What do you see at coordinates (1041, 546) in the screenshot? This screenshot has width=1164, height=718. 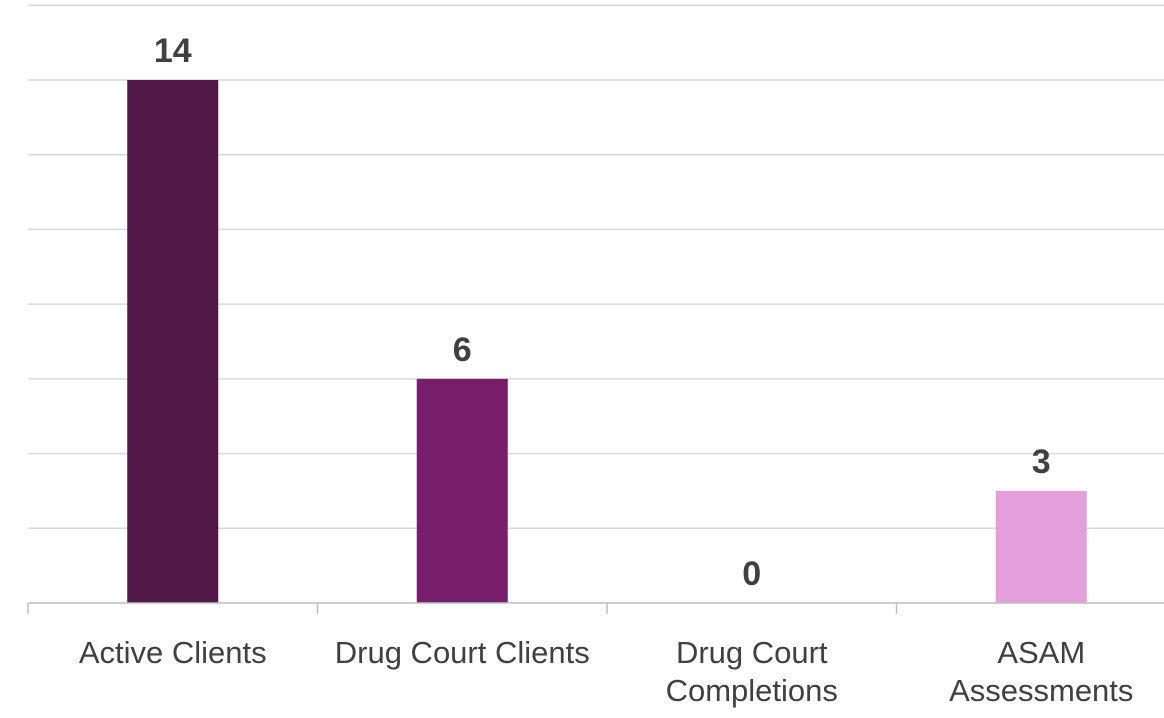 I see `bar-asam-assessments` at bounding box center [1041, 546].